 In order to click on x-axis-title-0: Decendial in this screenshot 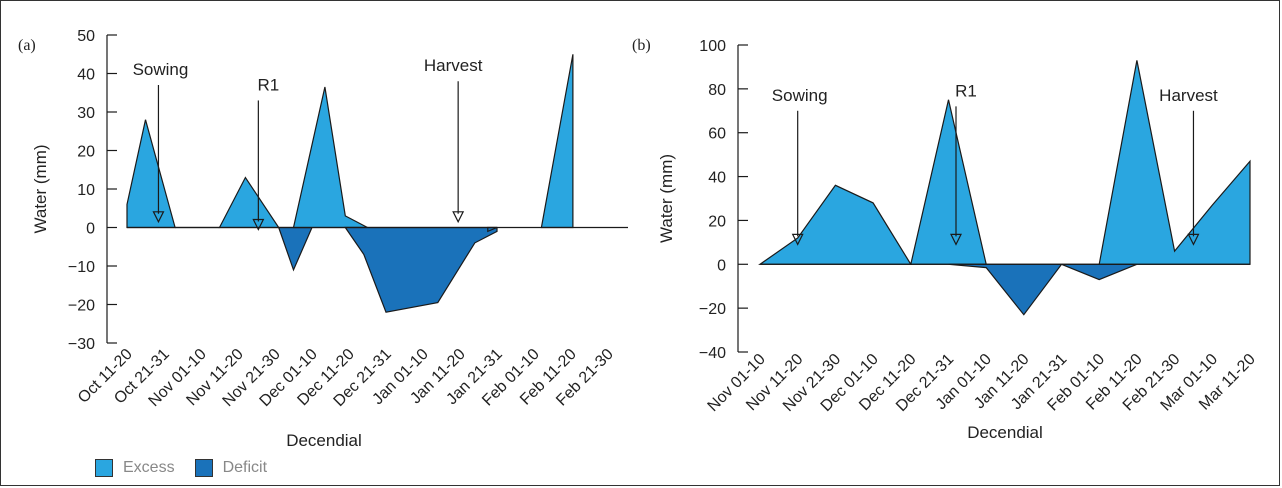, I will do `click(324, 440)`.